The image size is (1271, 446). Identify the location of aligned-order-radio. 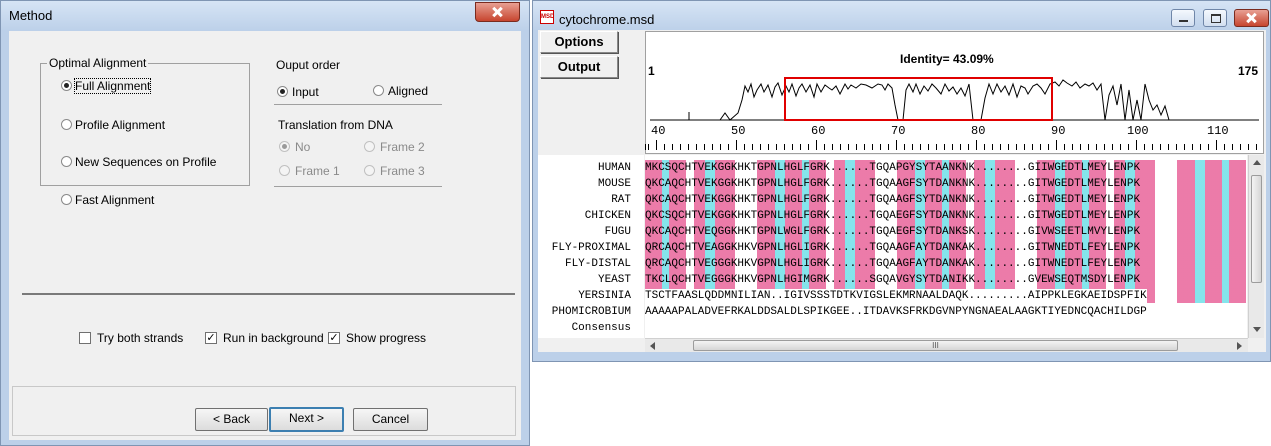
(378, 90).